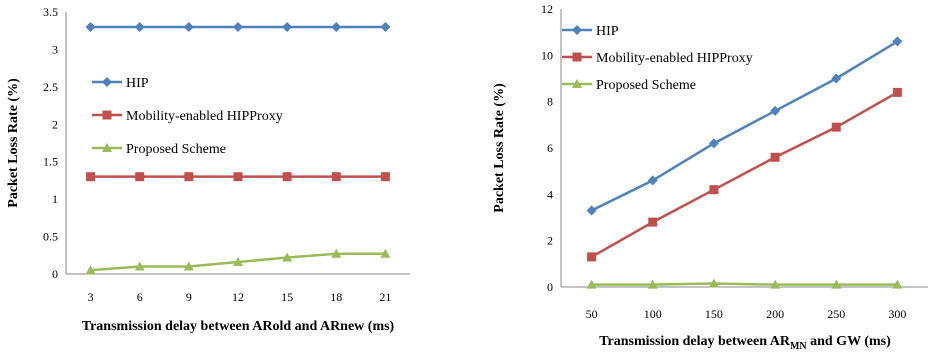  What do you see at coordinates (50, 237) in the screenshot?
I see `y-tick-label: 0.5` at bounding box center [50, 237].